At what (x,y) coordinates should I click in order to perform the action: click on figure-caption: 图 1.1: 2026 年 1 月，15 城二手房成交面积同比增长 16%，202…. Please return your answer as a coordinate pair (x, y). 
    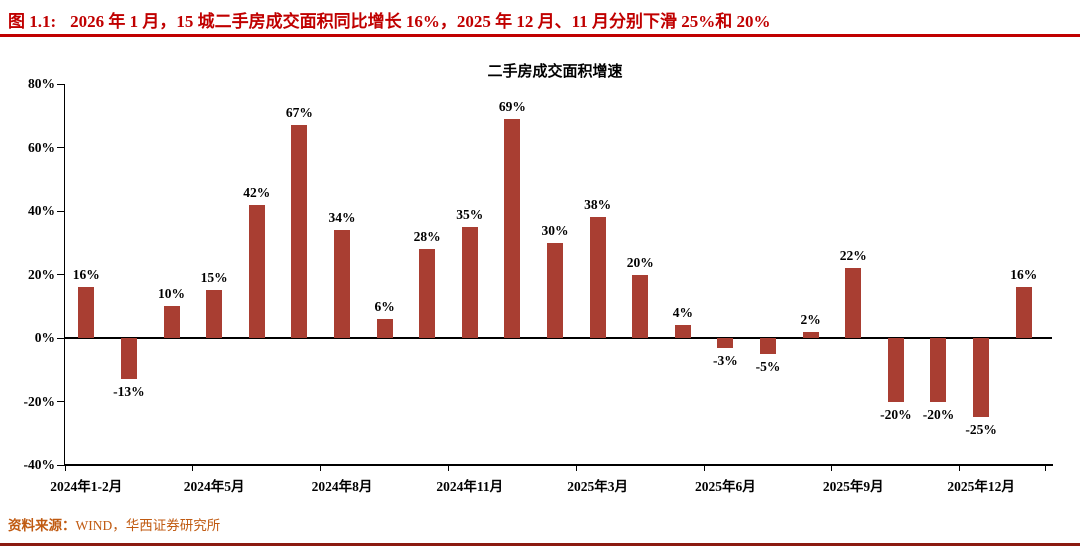
    Looking at the image, I should click on (542, 19).